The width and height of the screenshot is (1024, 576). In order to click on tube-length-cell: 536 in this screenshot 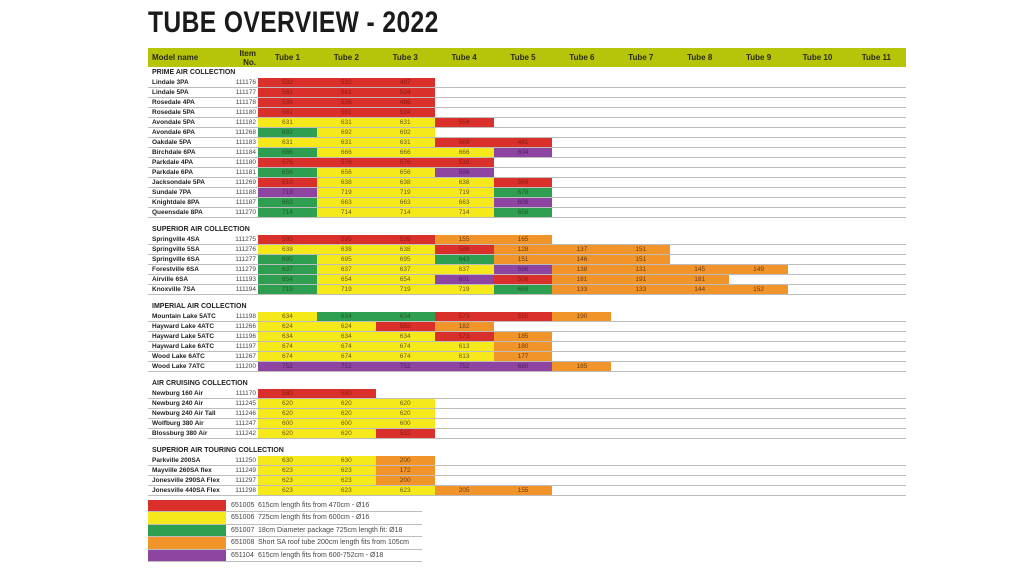, I will do `click(287, 102)`.